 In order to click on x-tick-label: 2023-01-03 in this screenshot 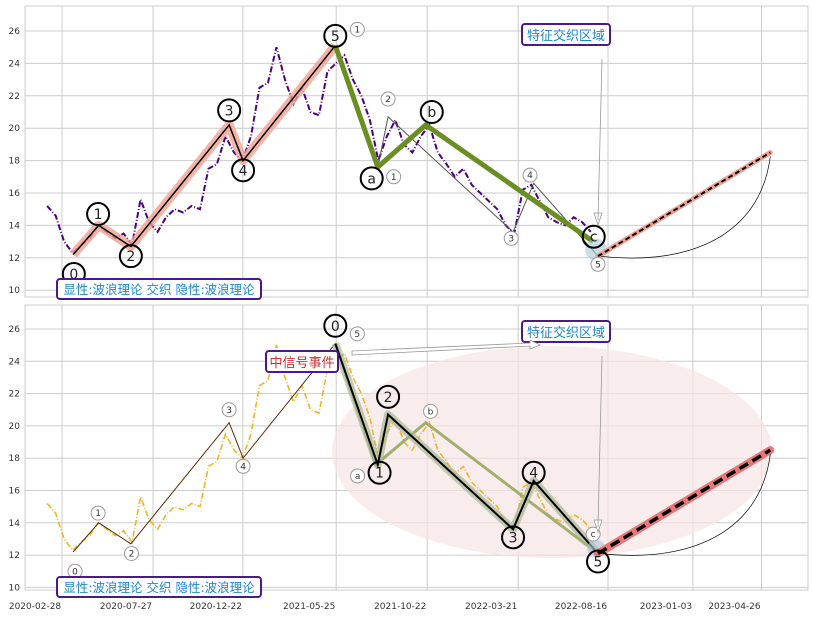, I will do `click(666, 607)`.